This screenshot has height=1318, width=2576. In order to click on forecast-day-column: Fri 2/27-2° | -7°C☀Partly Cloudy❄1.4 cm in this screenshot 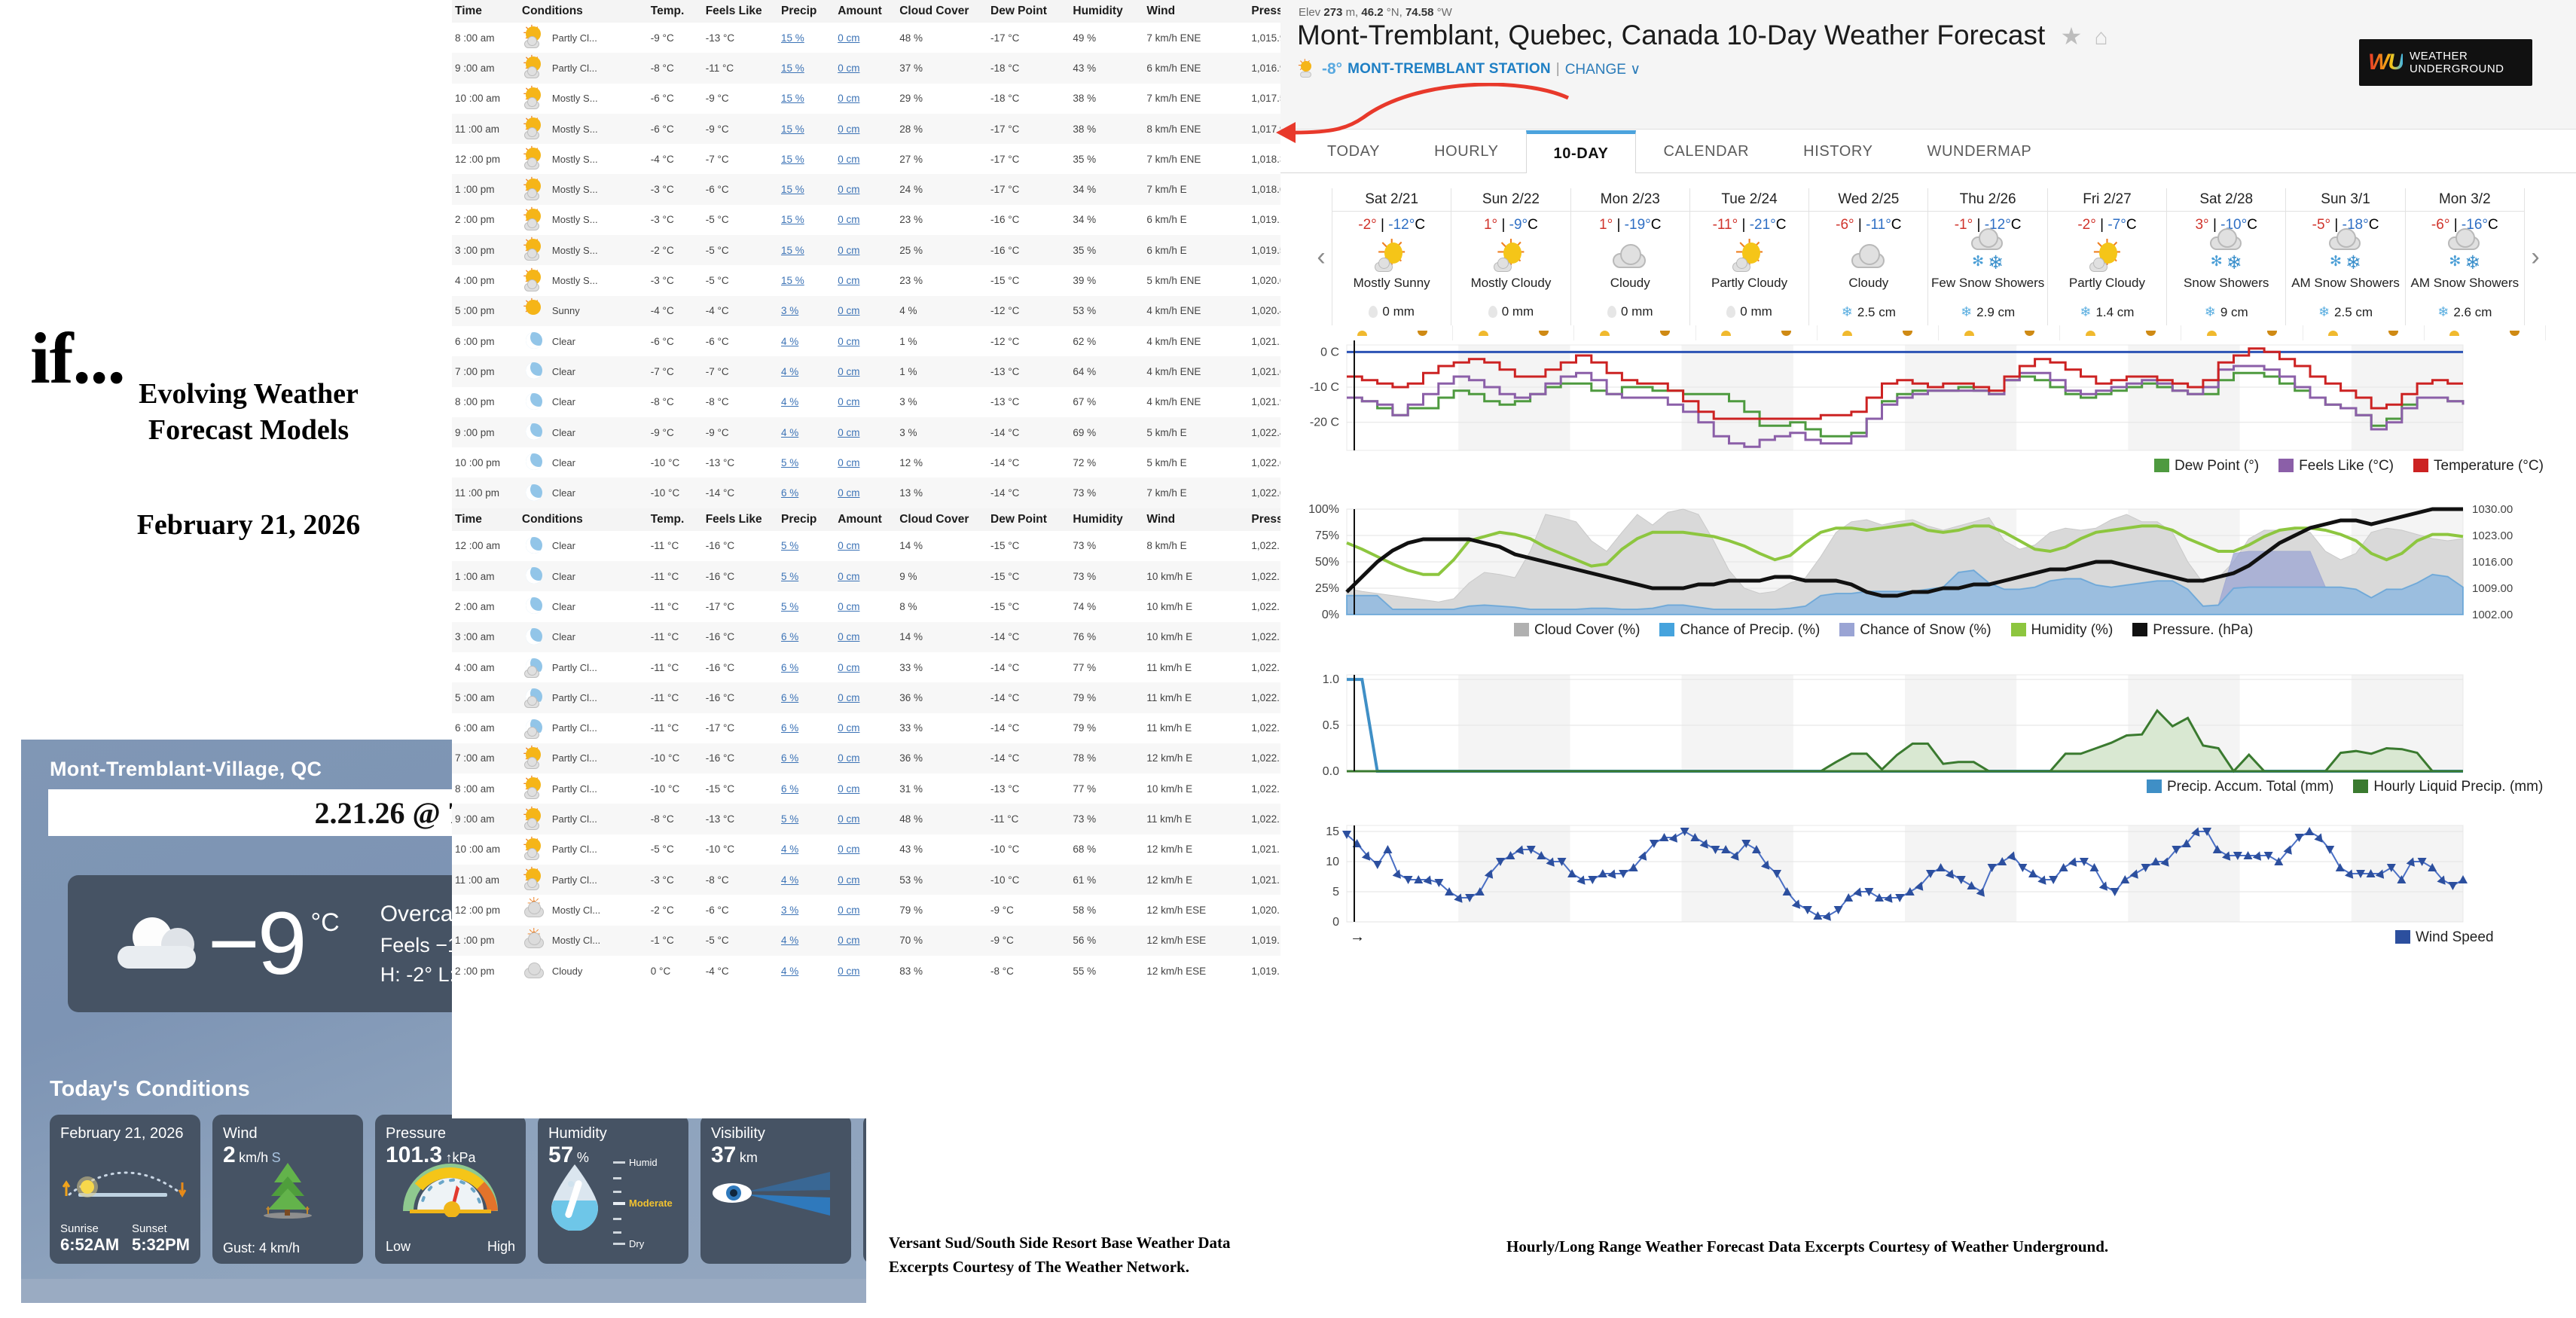, I will do `click(2108, 256)`.